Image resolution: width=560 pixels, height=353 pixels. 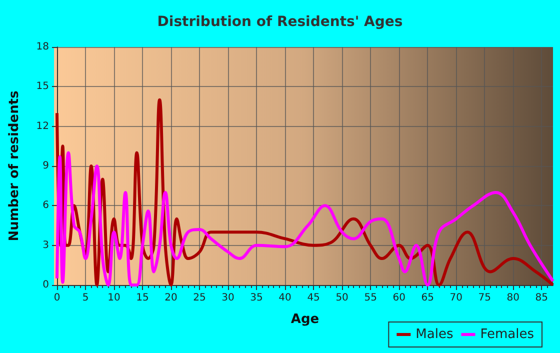 What do you see at coordinates (507, 334) in the screenshot?
I see `legend-label: Females` at bounding box center [507, 334].